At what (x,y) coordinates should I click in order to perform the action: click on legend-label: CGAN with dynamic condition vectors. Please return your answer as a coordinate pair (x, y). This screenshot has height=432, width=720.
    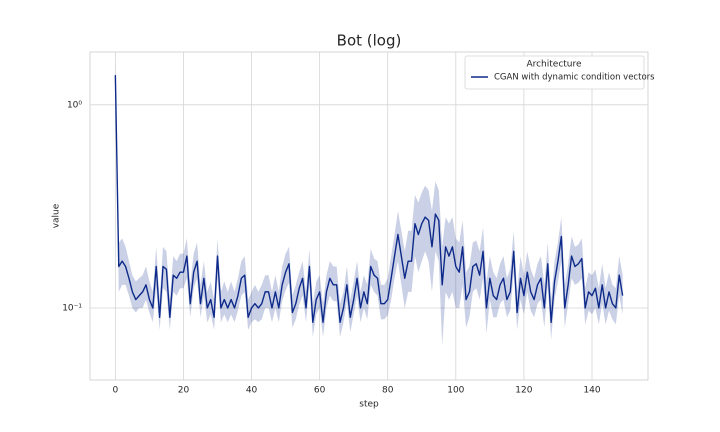
    Looking at the image, I should click on (574, 78).